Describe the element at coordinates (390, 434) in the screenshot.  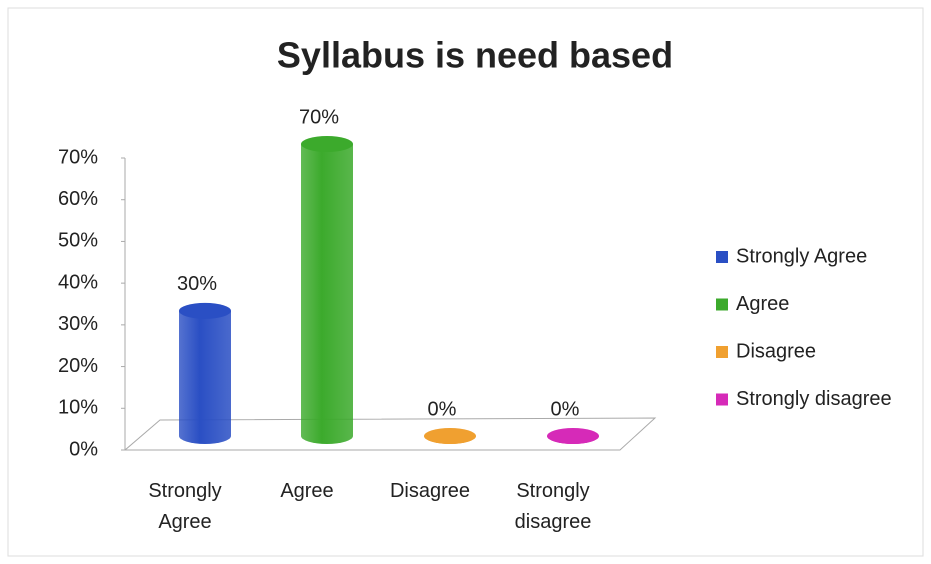
I see `floor` at that location.